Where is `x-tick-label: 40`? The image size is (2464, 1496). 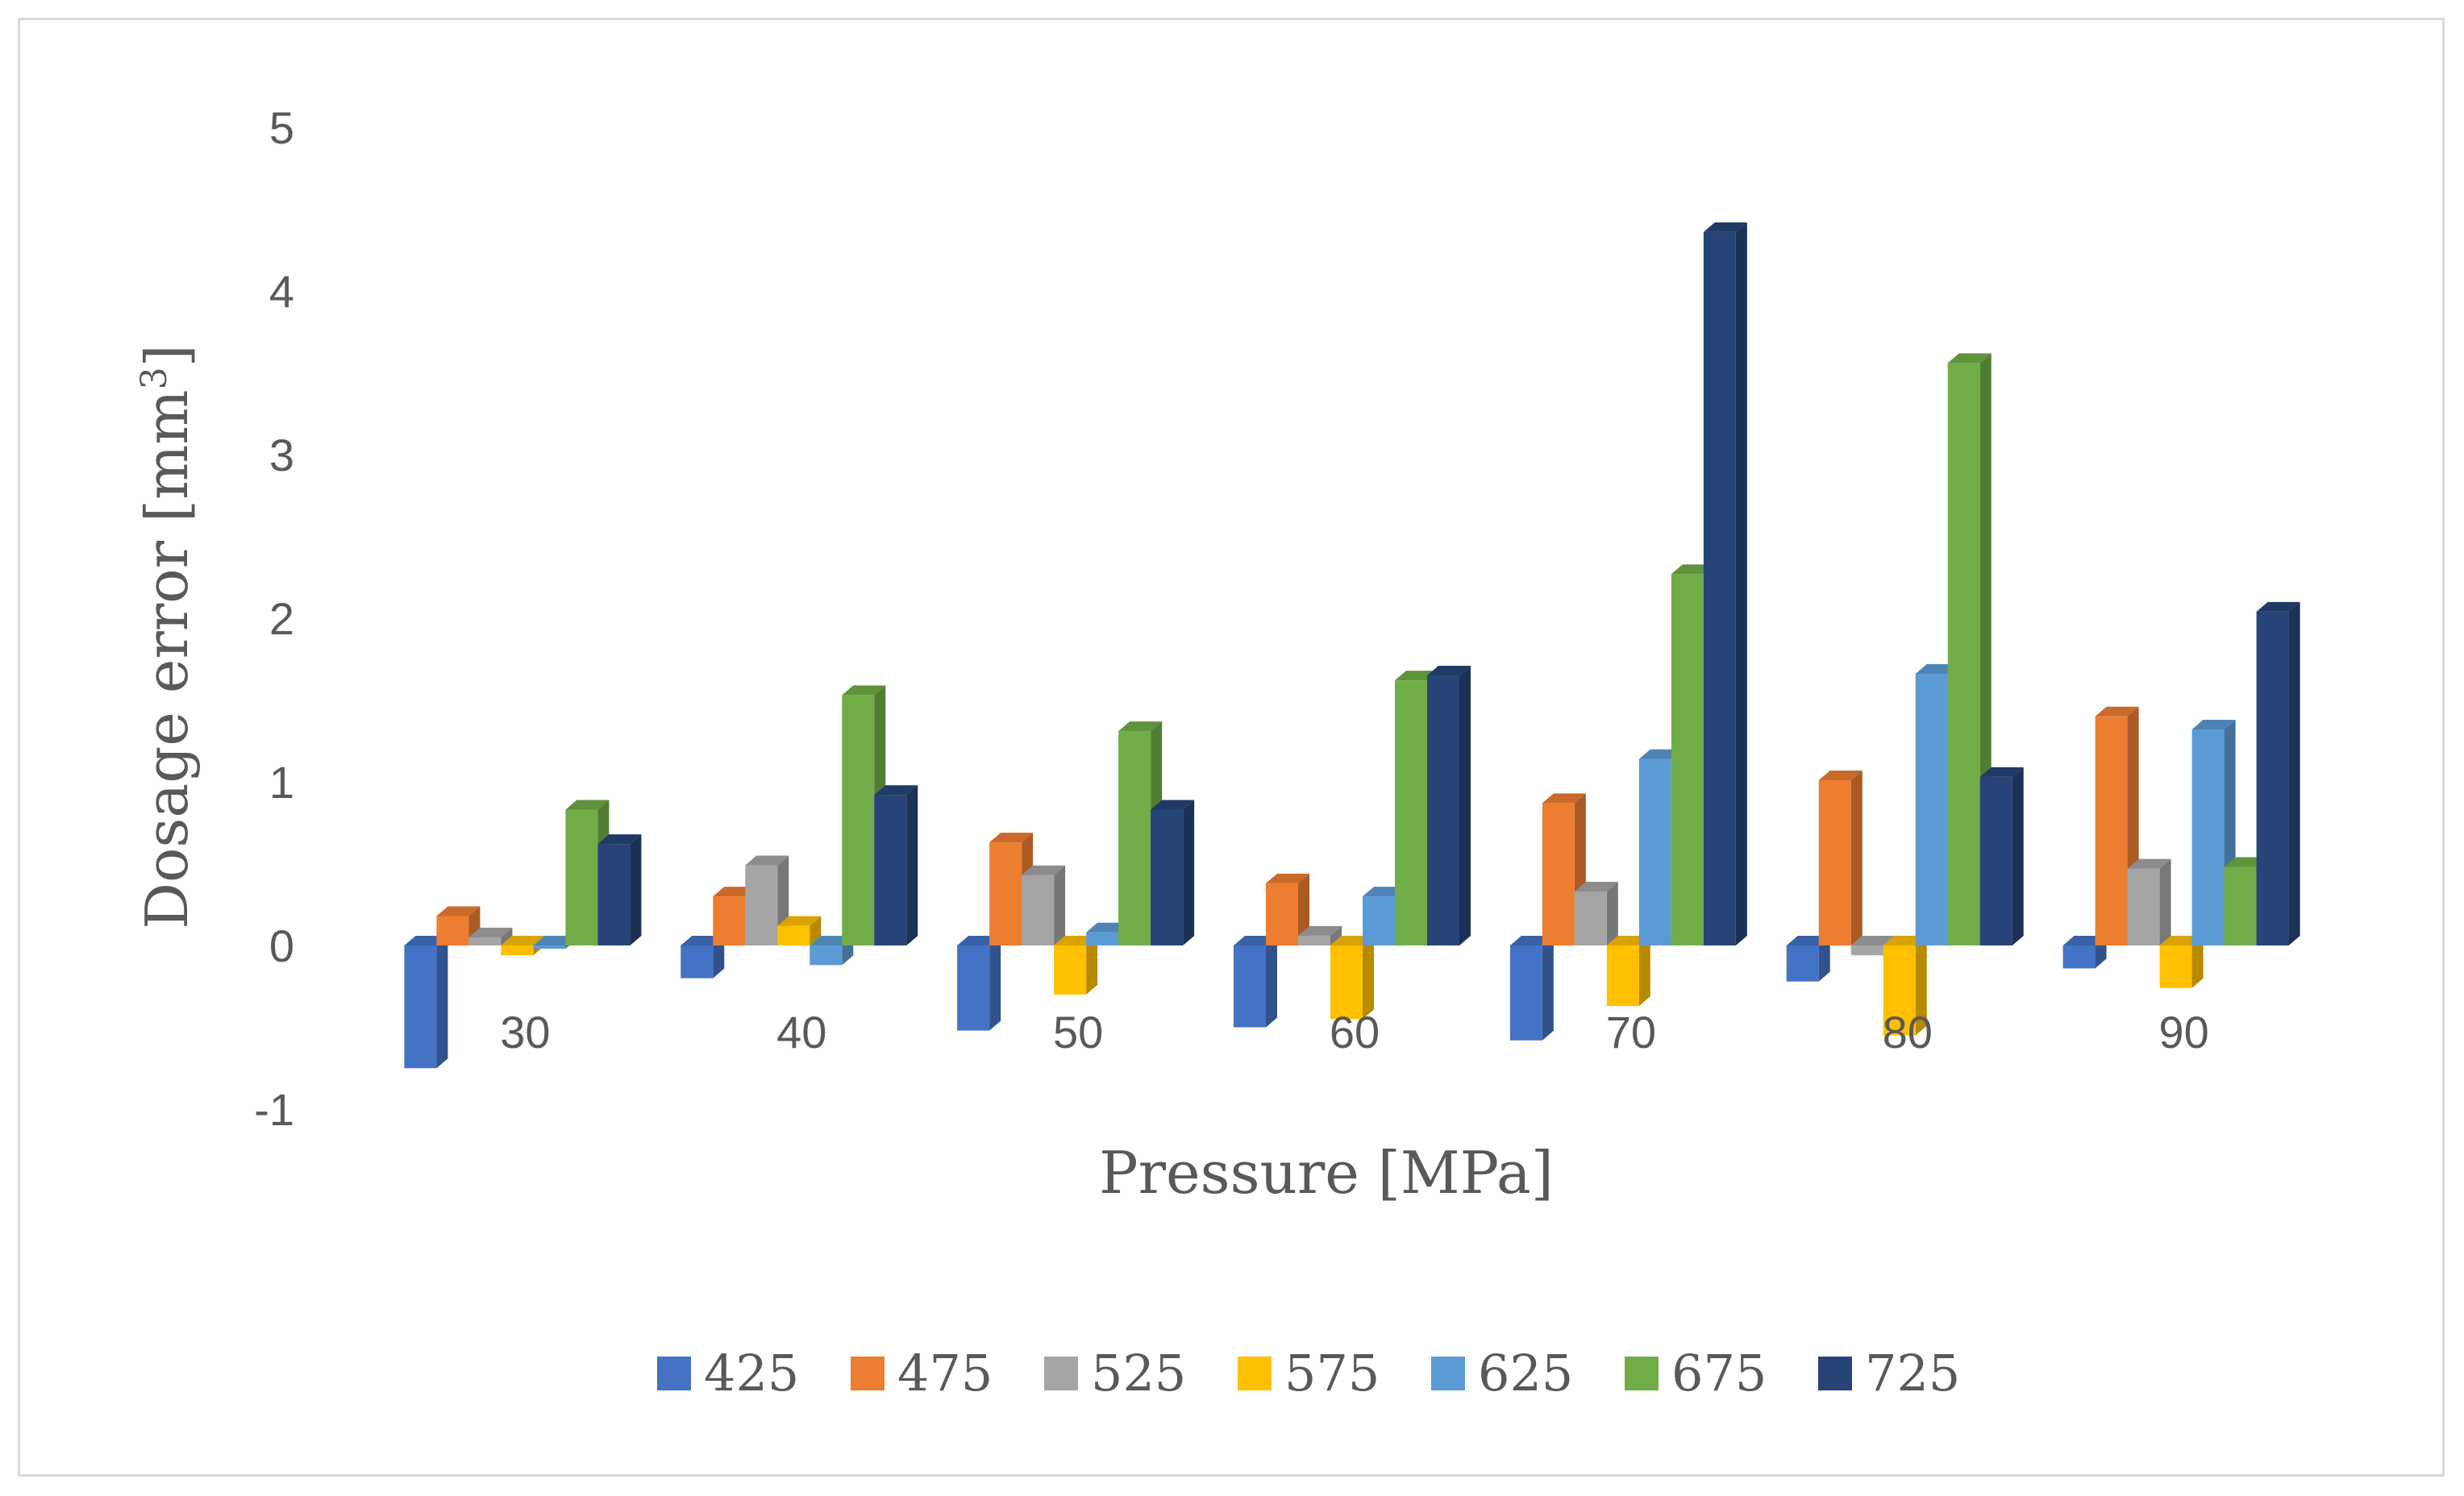 x-tick-label: 40 is located at coordinates (801, 1032).